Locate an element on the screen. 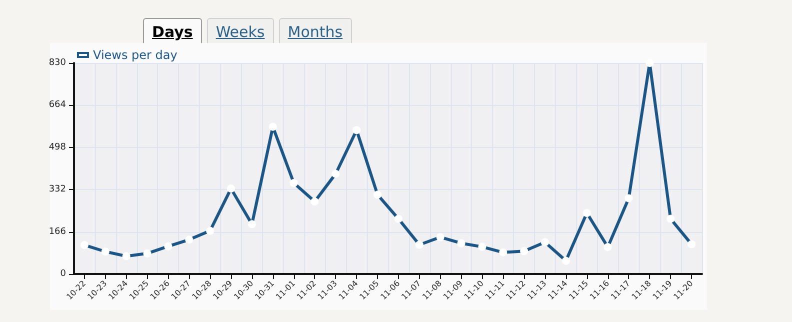  legend-label: Views per day is located at coordinates (135, 55).